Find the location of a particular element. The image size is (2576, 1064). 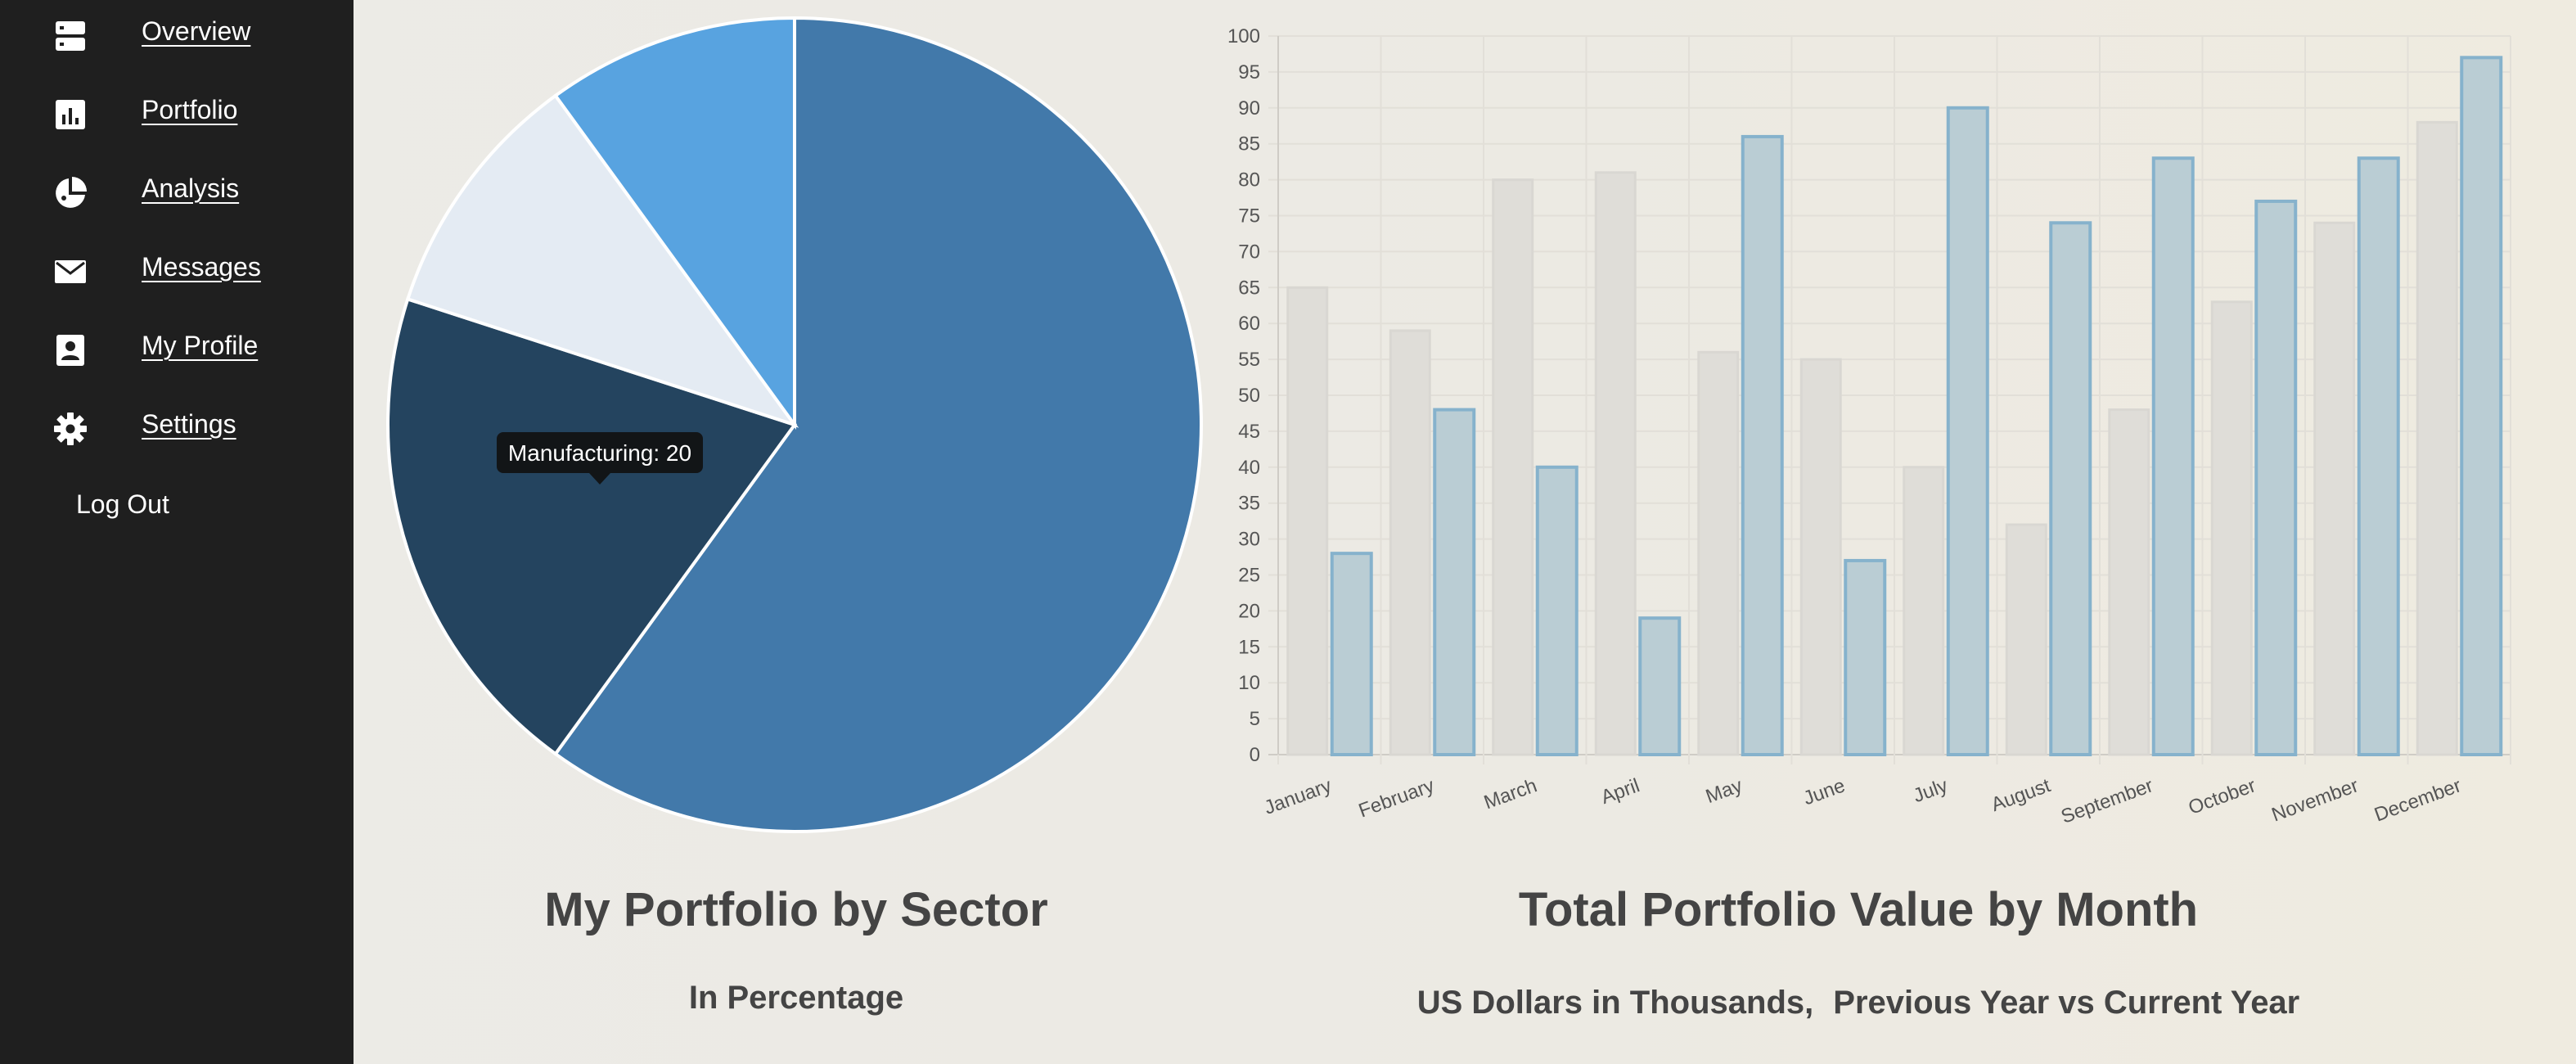

x-tick-label: September is located at coordinates (2107, 801).